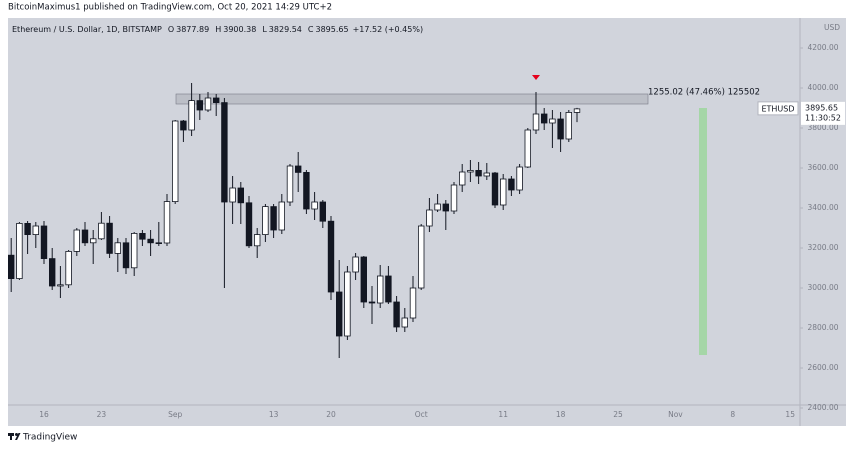 The width and height of the screenshot is (850, 449). I want to click on footer-brand: TradingView, so click(49, 438).